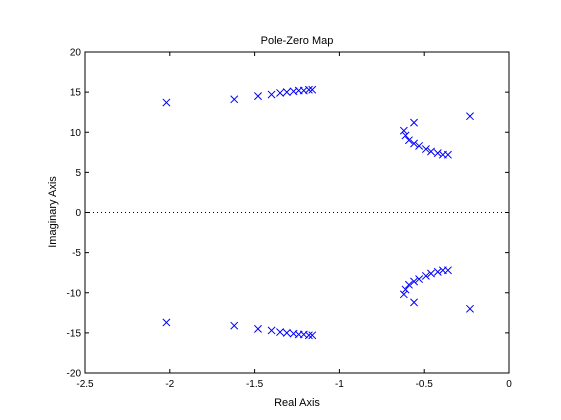 This screenshot has width=561, height=420. I want to click on y-tick-label: 20, so click(76, 53).